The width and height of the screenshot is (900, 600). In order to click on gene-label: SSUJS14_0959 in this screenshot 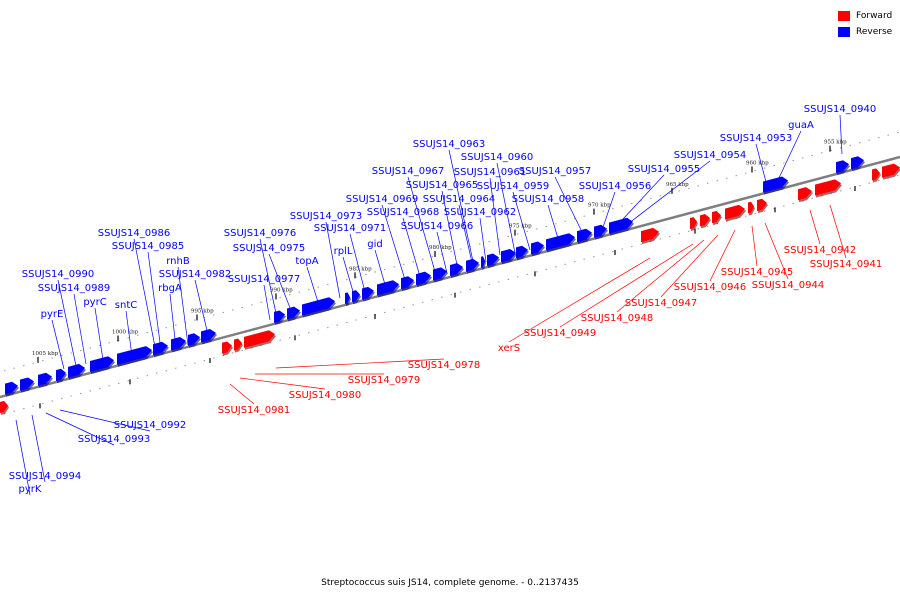, I will do `click(513, 186)`.